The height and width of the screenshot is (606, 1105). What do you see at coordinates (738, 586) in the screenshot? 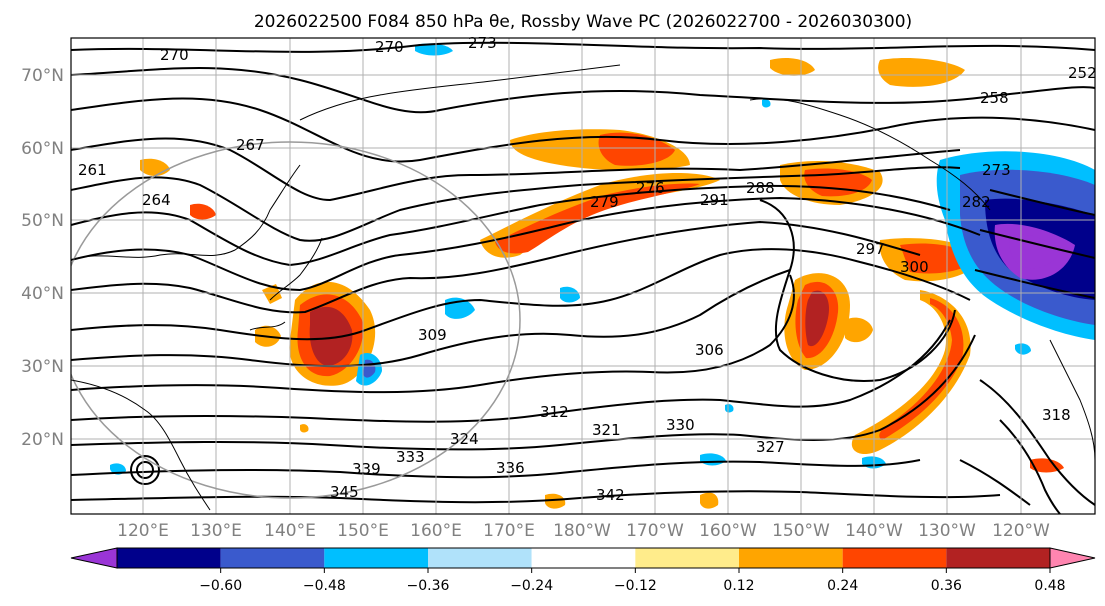
I see `colorbar-tick-label: 0.12` at bounding box center [738, 586].